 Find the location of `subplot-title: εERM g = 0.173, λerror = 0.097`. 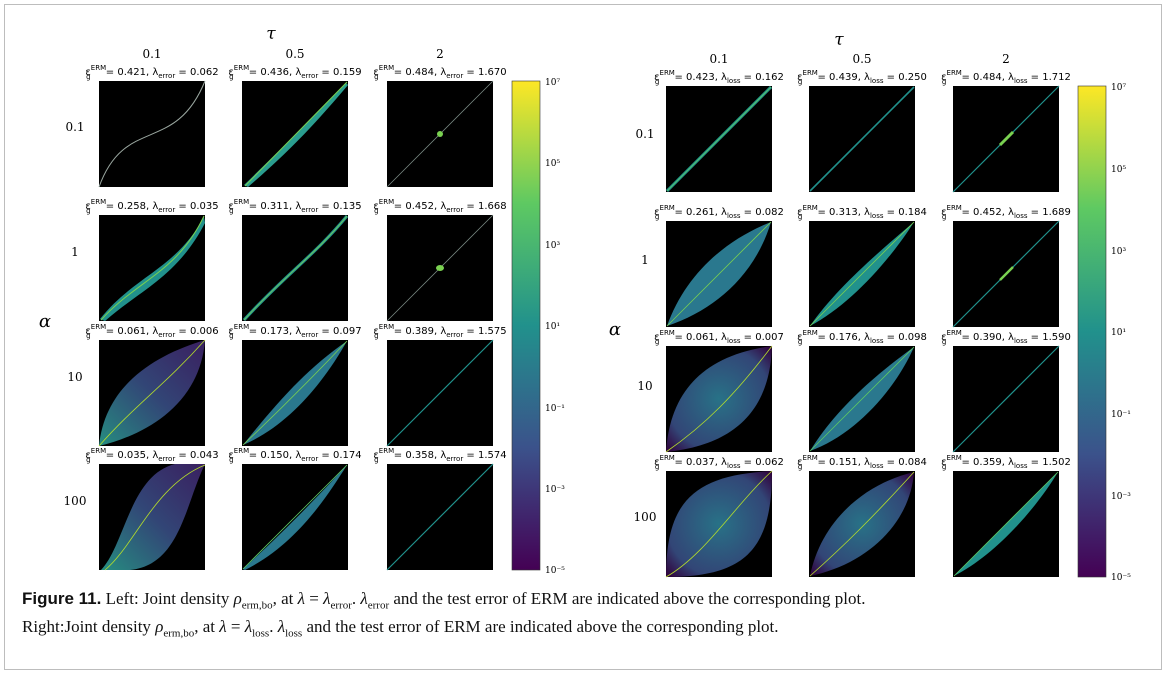

subplot-title: εERM g = 0.173, λerror = 0.097 is located at coordinates (294, 331).